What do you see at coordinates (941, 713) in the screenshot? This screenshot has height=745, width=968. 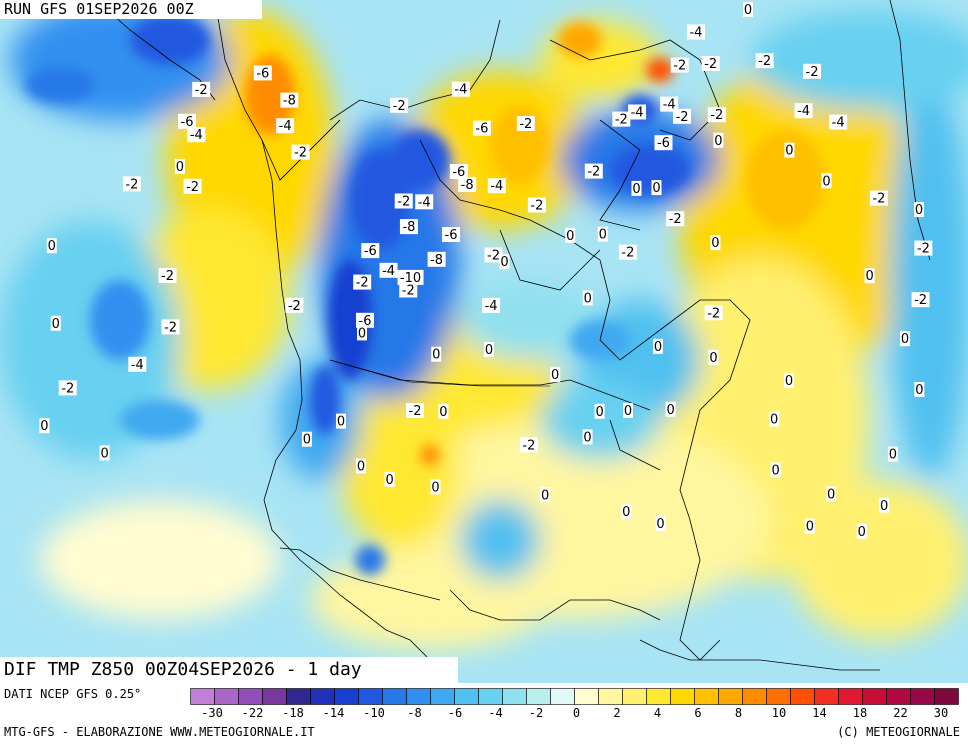 I see `legend-tick-label: 30` at bounding box center [941, 713].